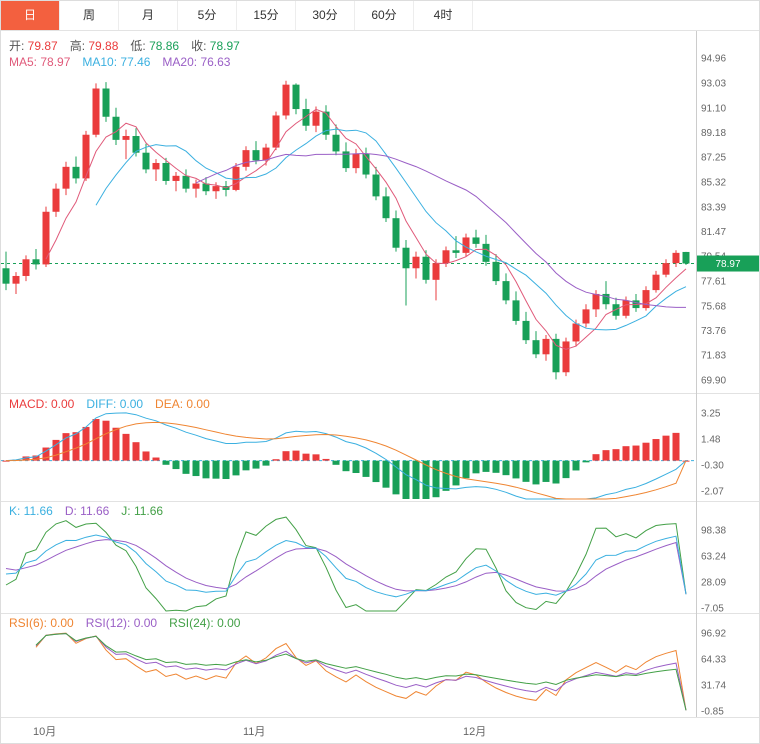 The height and width of the screenshot is (744, 760). I want to click on svg-text: 83.39, so click(713, 207).